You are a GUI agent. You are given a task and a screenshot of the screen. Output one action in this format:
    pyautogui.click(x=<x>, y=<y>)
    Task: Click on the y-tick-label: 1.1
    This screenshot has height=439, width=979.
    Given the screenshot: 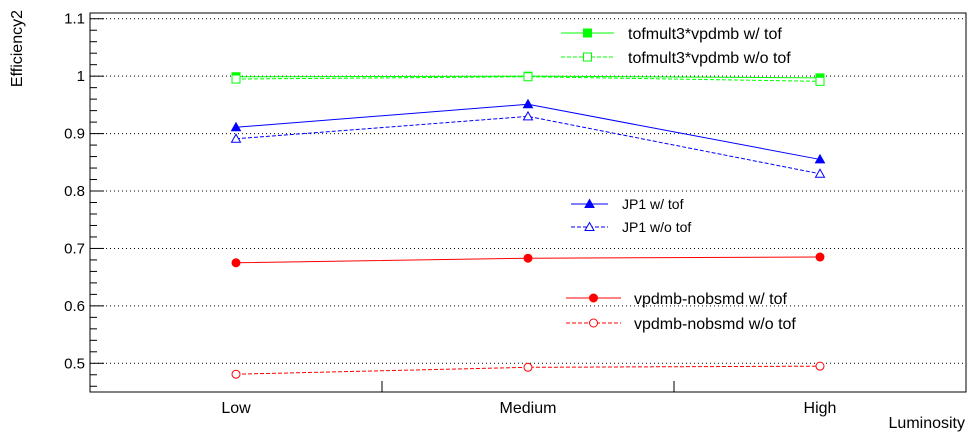 What is the action you would take?
    pyautogui.click(x=74, y=19)
    